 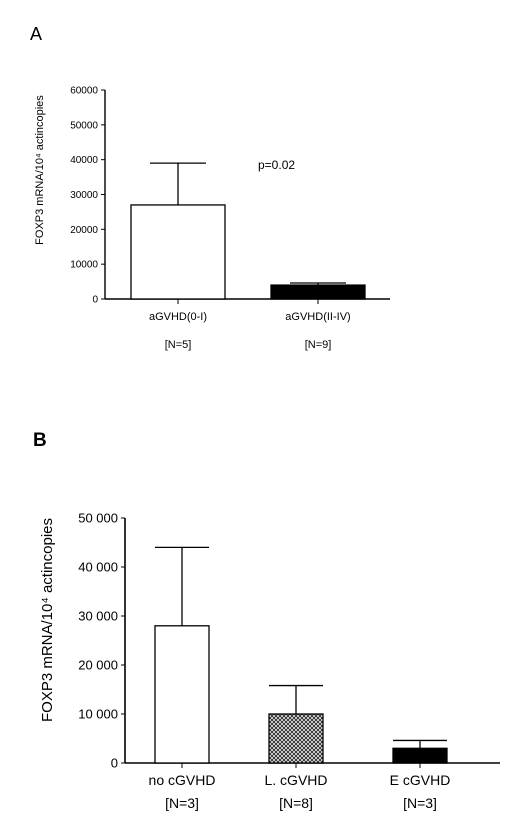 I want to click on y-tick-label: 20000, so click(x=84, y=230).